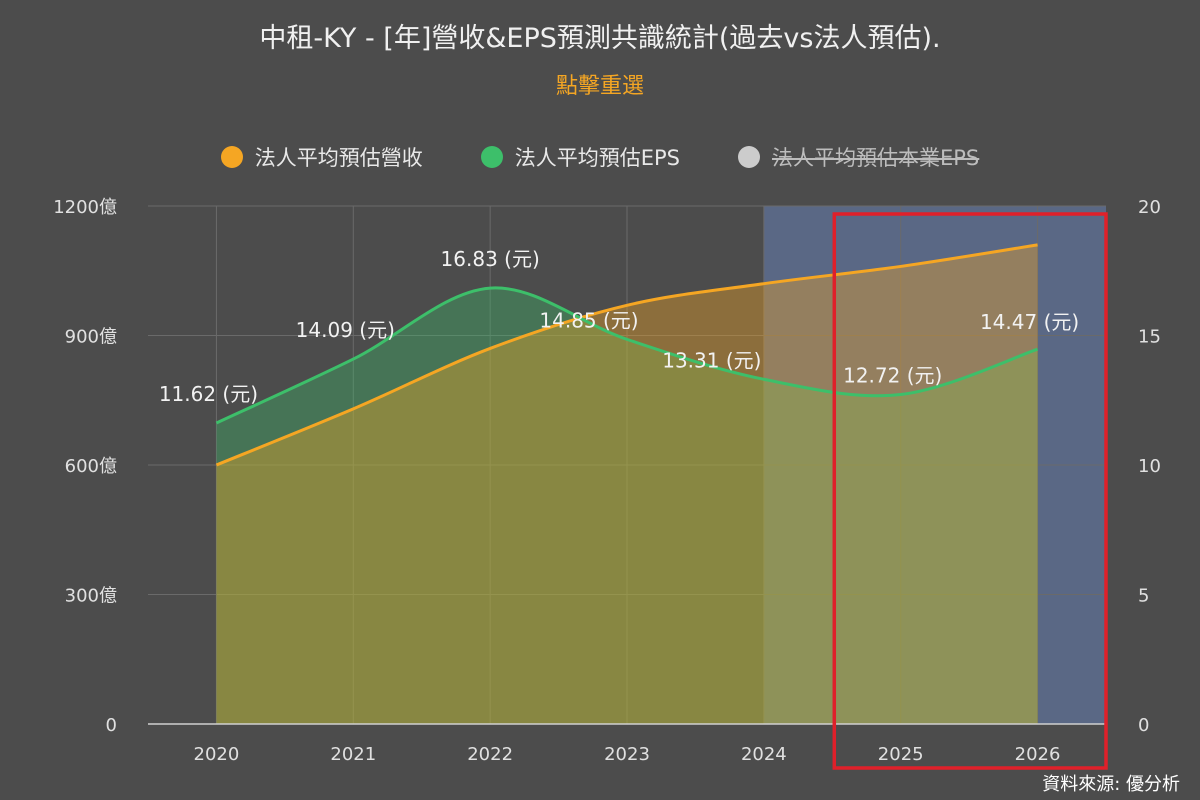 The height and width of the screenshot is (800, 1200). What do you see at coordinates (217, 754) in the screenshot?
I see `x-tick-label: 2020` at bounding box center [217, 754].